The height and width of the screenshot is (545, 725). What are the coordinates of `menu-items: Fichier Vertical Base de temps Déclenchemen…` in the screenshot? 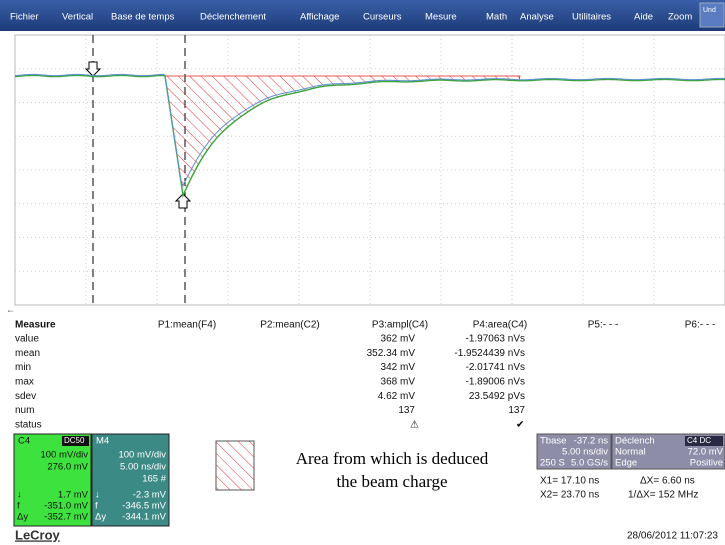 It's located at (331, 17).